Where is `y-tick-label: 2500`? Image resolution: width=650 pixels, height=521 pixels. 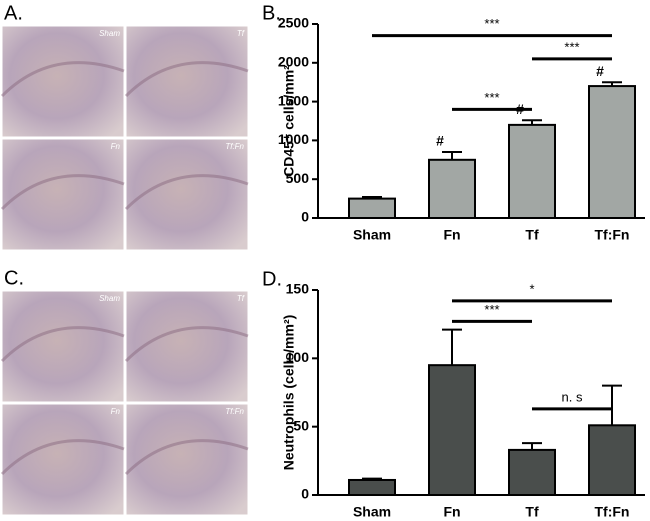
y-tick-label: 2500 is located at coordinates (293, 23).